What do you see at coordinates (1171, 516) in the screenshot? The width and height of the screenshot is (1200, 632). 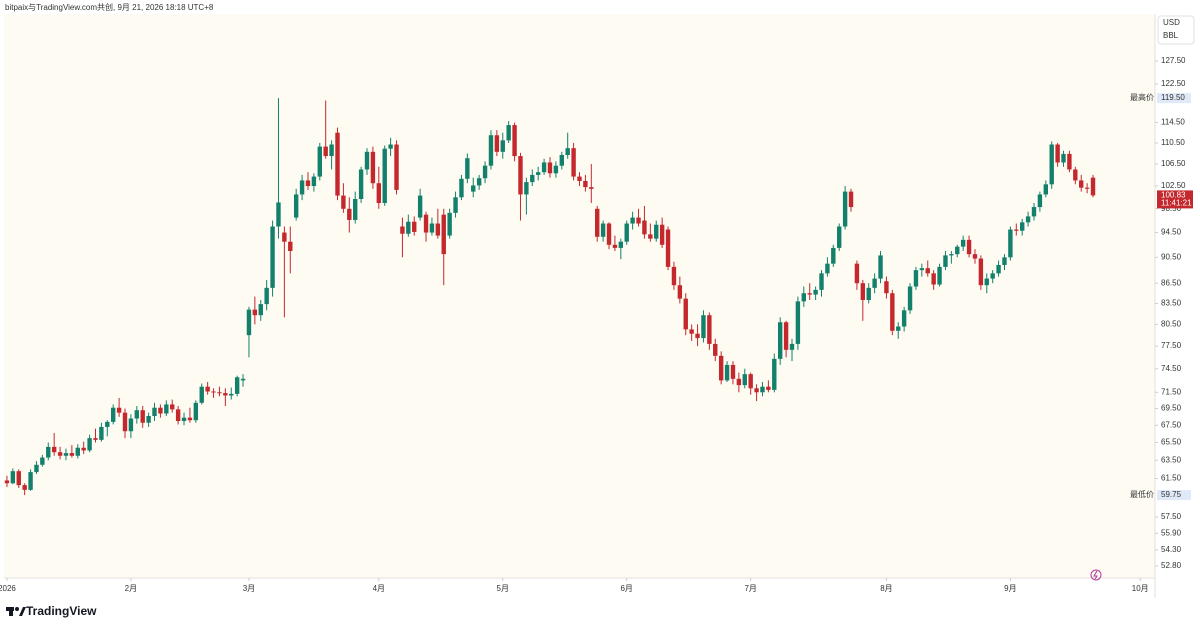 I see `y-tick-label: 57.50` at bounding box center [1171, 516].